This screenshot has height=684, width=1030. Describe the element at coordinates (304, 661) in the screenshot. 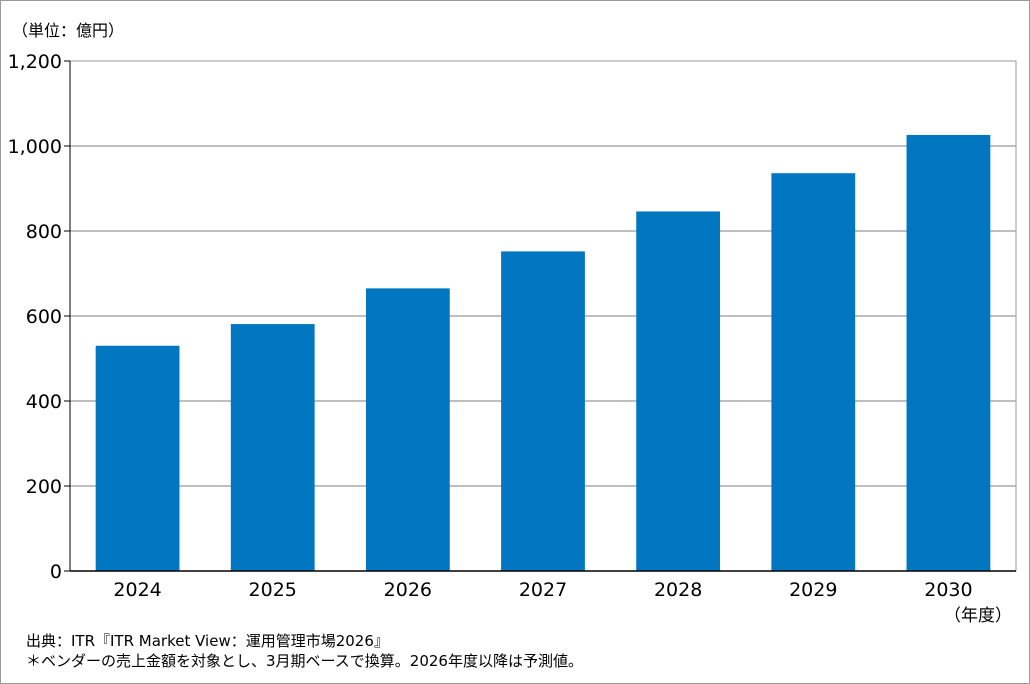

I see `footnote: ＊ベンダーの売上金額を対象とし、3月期ベースで換算。2026年度以降は予測値。` at that location.